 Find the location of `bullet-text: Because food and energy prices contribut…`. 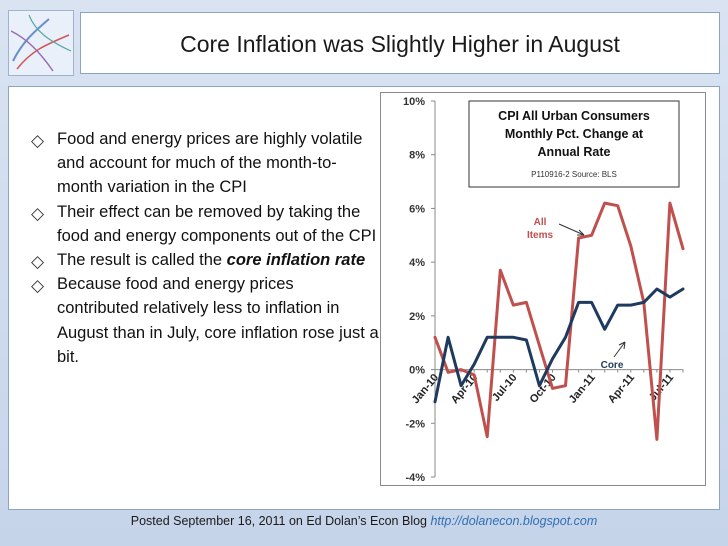

bullet-text: Because food and energy prices contribut… is located at coordinates (218, 320).